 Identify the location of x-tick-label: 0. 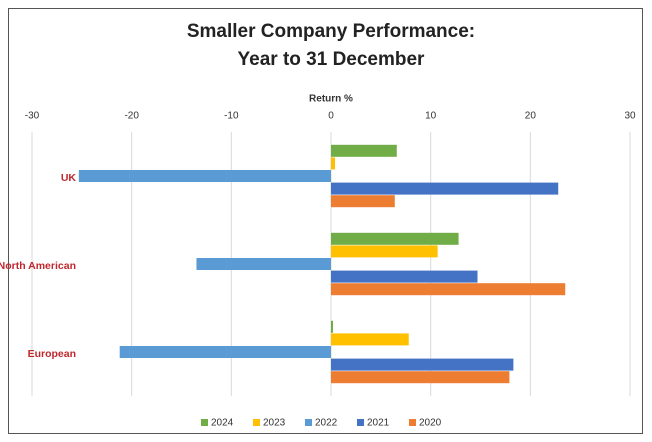
(331, 116).